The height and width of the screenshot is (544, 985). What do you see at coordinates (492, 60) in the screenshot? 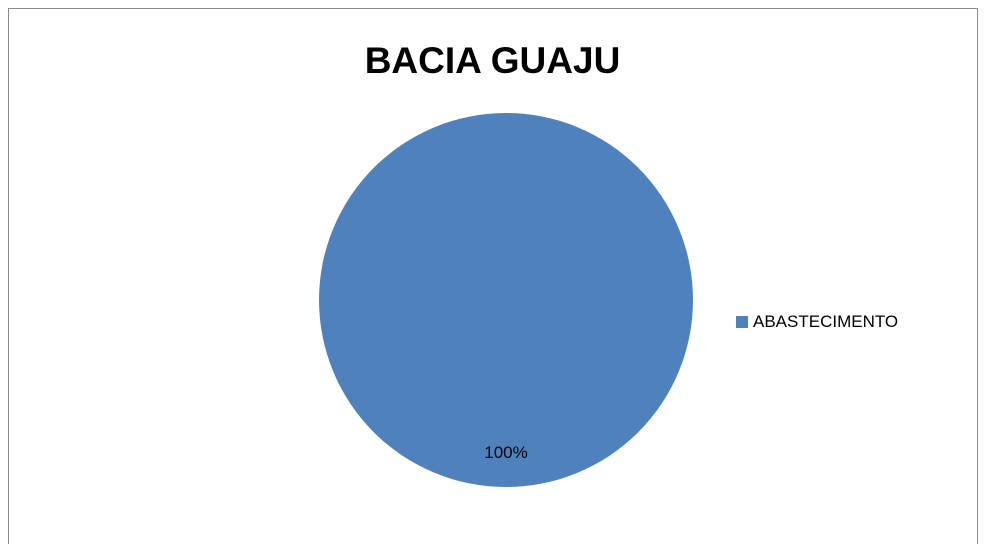
I see `chart-title: BACIA GUAJU` at bounding box center [492, 60].